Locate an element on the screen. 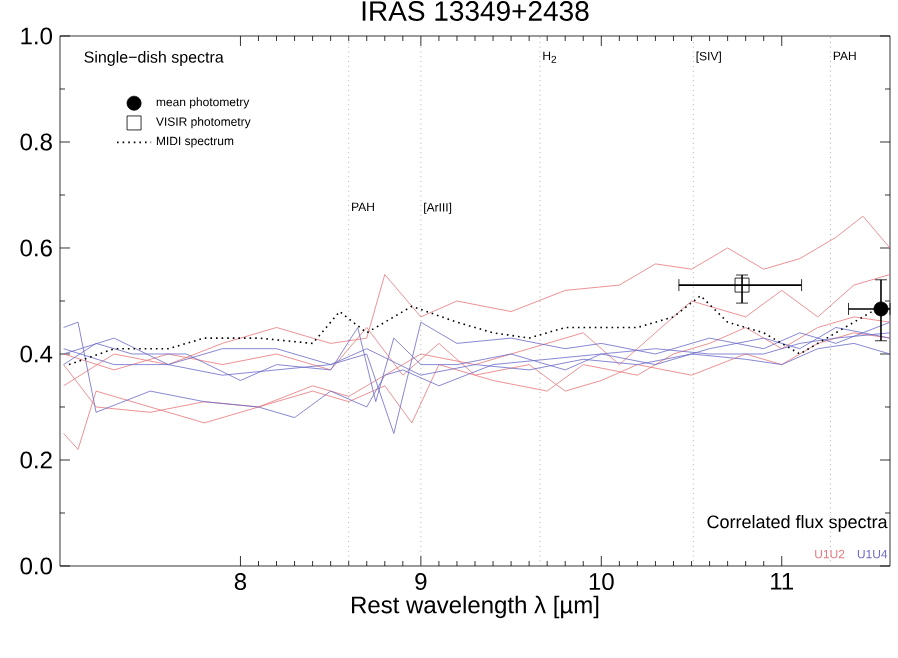 This screenshot has width=898, height=658. y-tick-label: 0.0 is located at coordinates (36, 566).